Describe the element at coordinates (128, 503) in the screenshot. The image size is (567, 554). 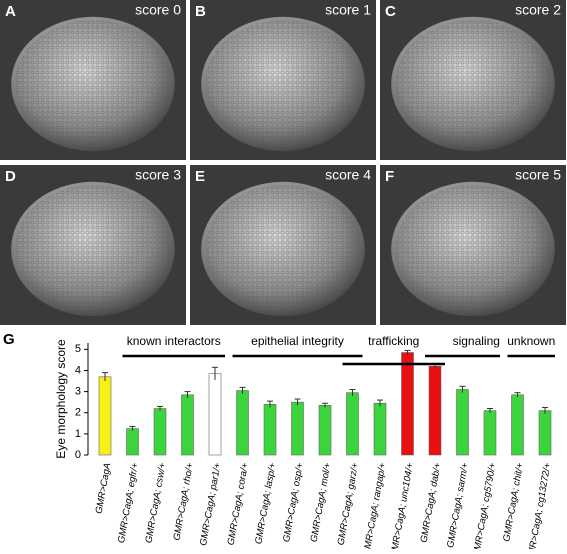
I see `x-tick-label: GMR>CagA; egfr/+` at that location.